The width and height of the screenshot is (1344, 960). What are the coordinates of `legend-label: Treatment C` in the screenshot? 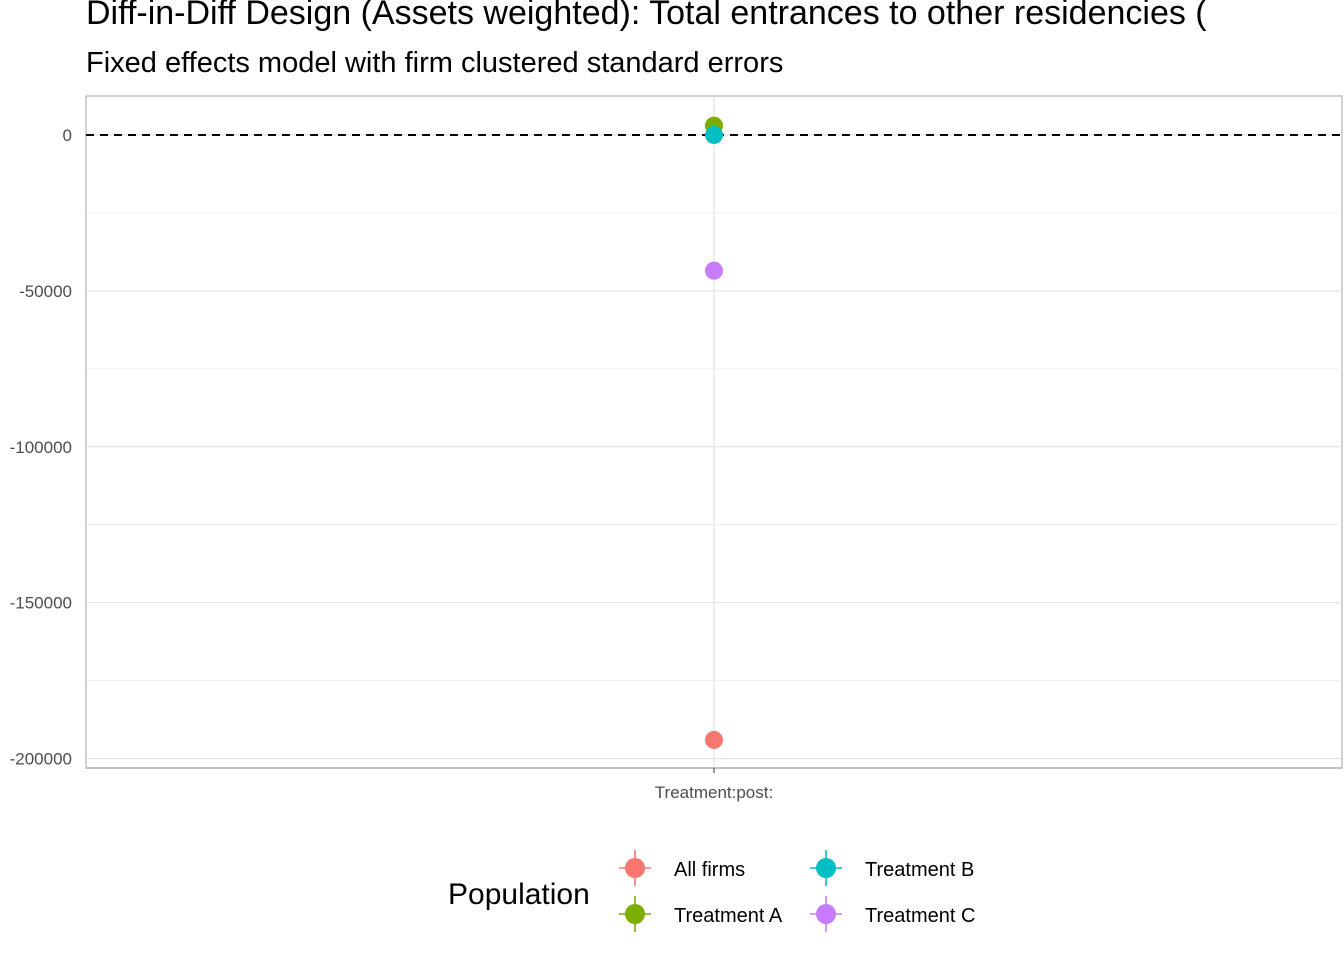 It's located at (920, 916).